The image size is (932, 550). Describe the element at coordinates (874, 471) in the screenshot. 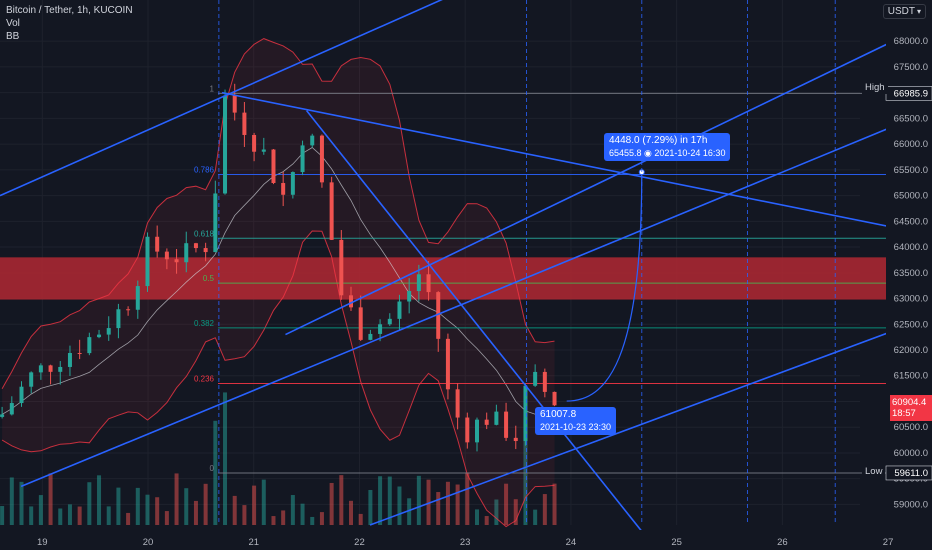

I see `low-tag: Low` at that location.